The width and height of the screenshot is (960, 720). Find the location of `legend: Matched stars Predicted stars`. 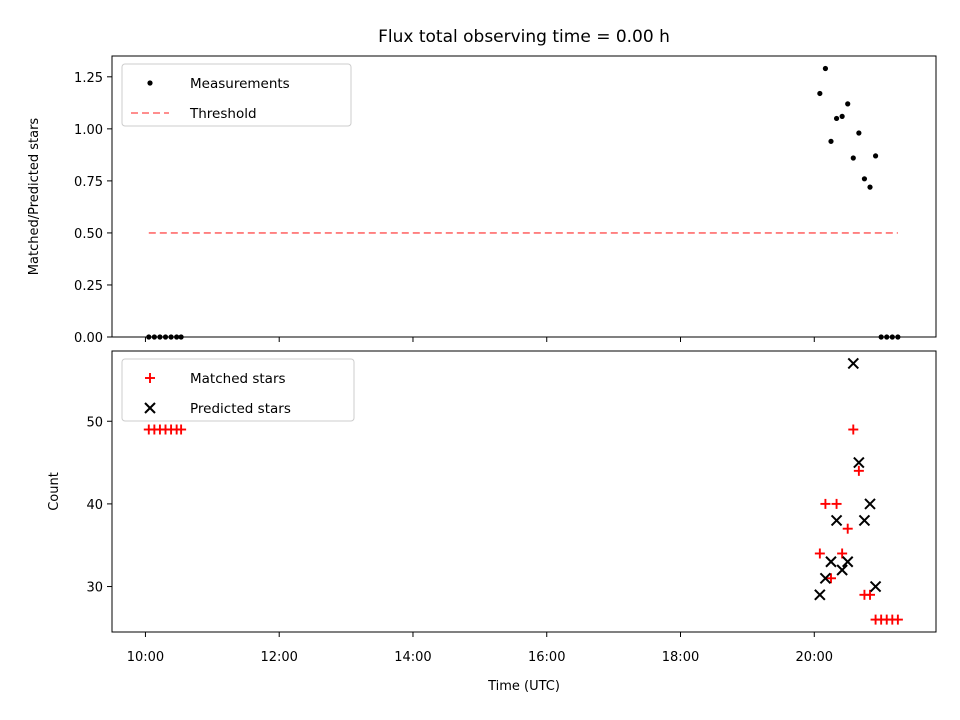

legend: Matched stars Predicted stars is located at coordinates (238, 390).